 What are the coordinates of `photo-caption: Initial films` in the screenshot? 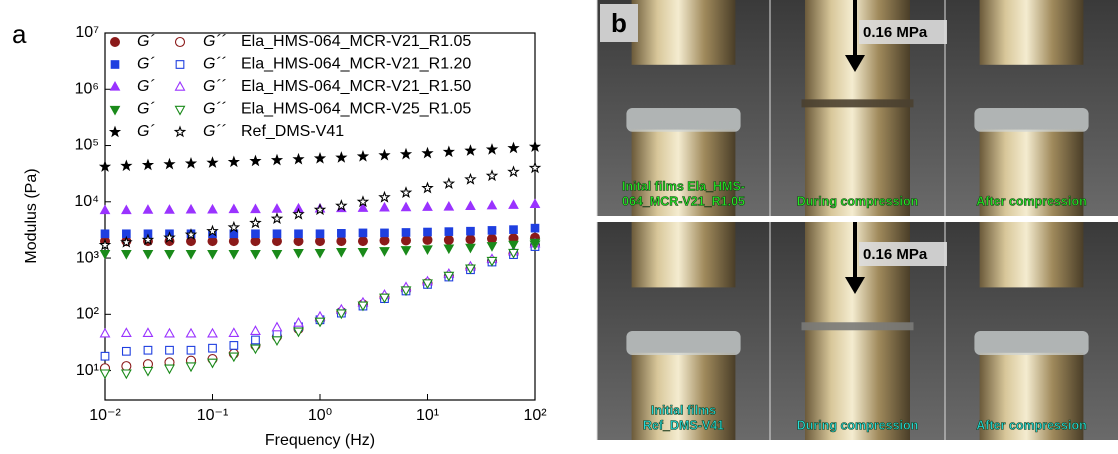 It's located at (683, 410).